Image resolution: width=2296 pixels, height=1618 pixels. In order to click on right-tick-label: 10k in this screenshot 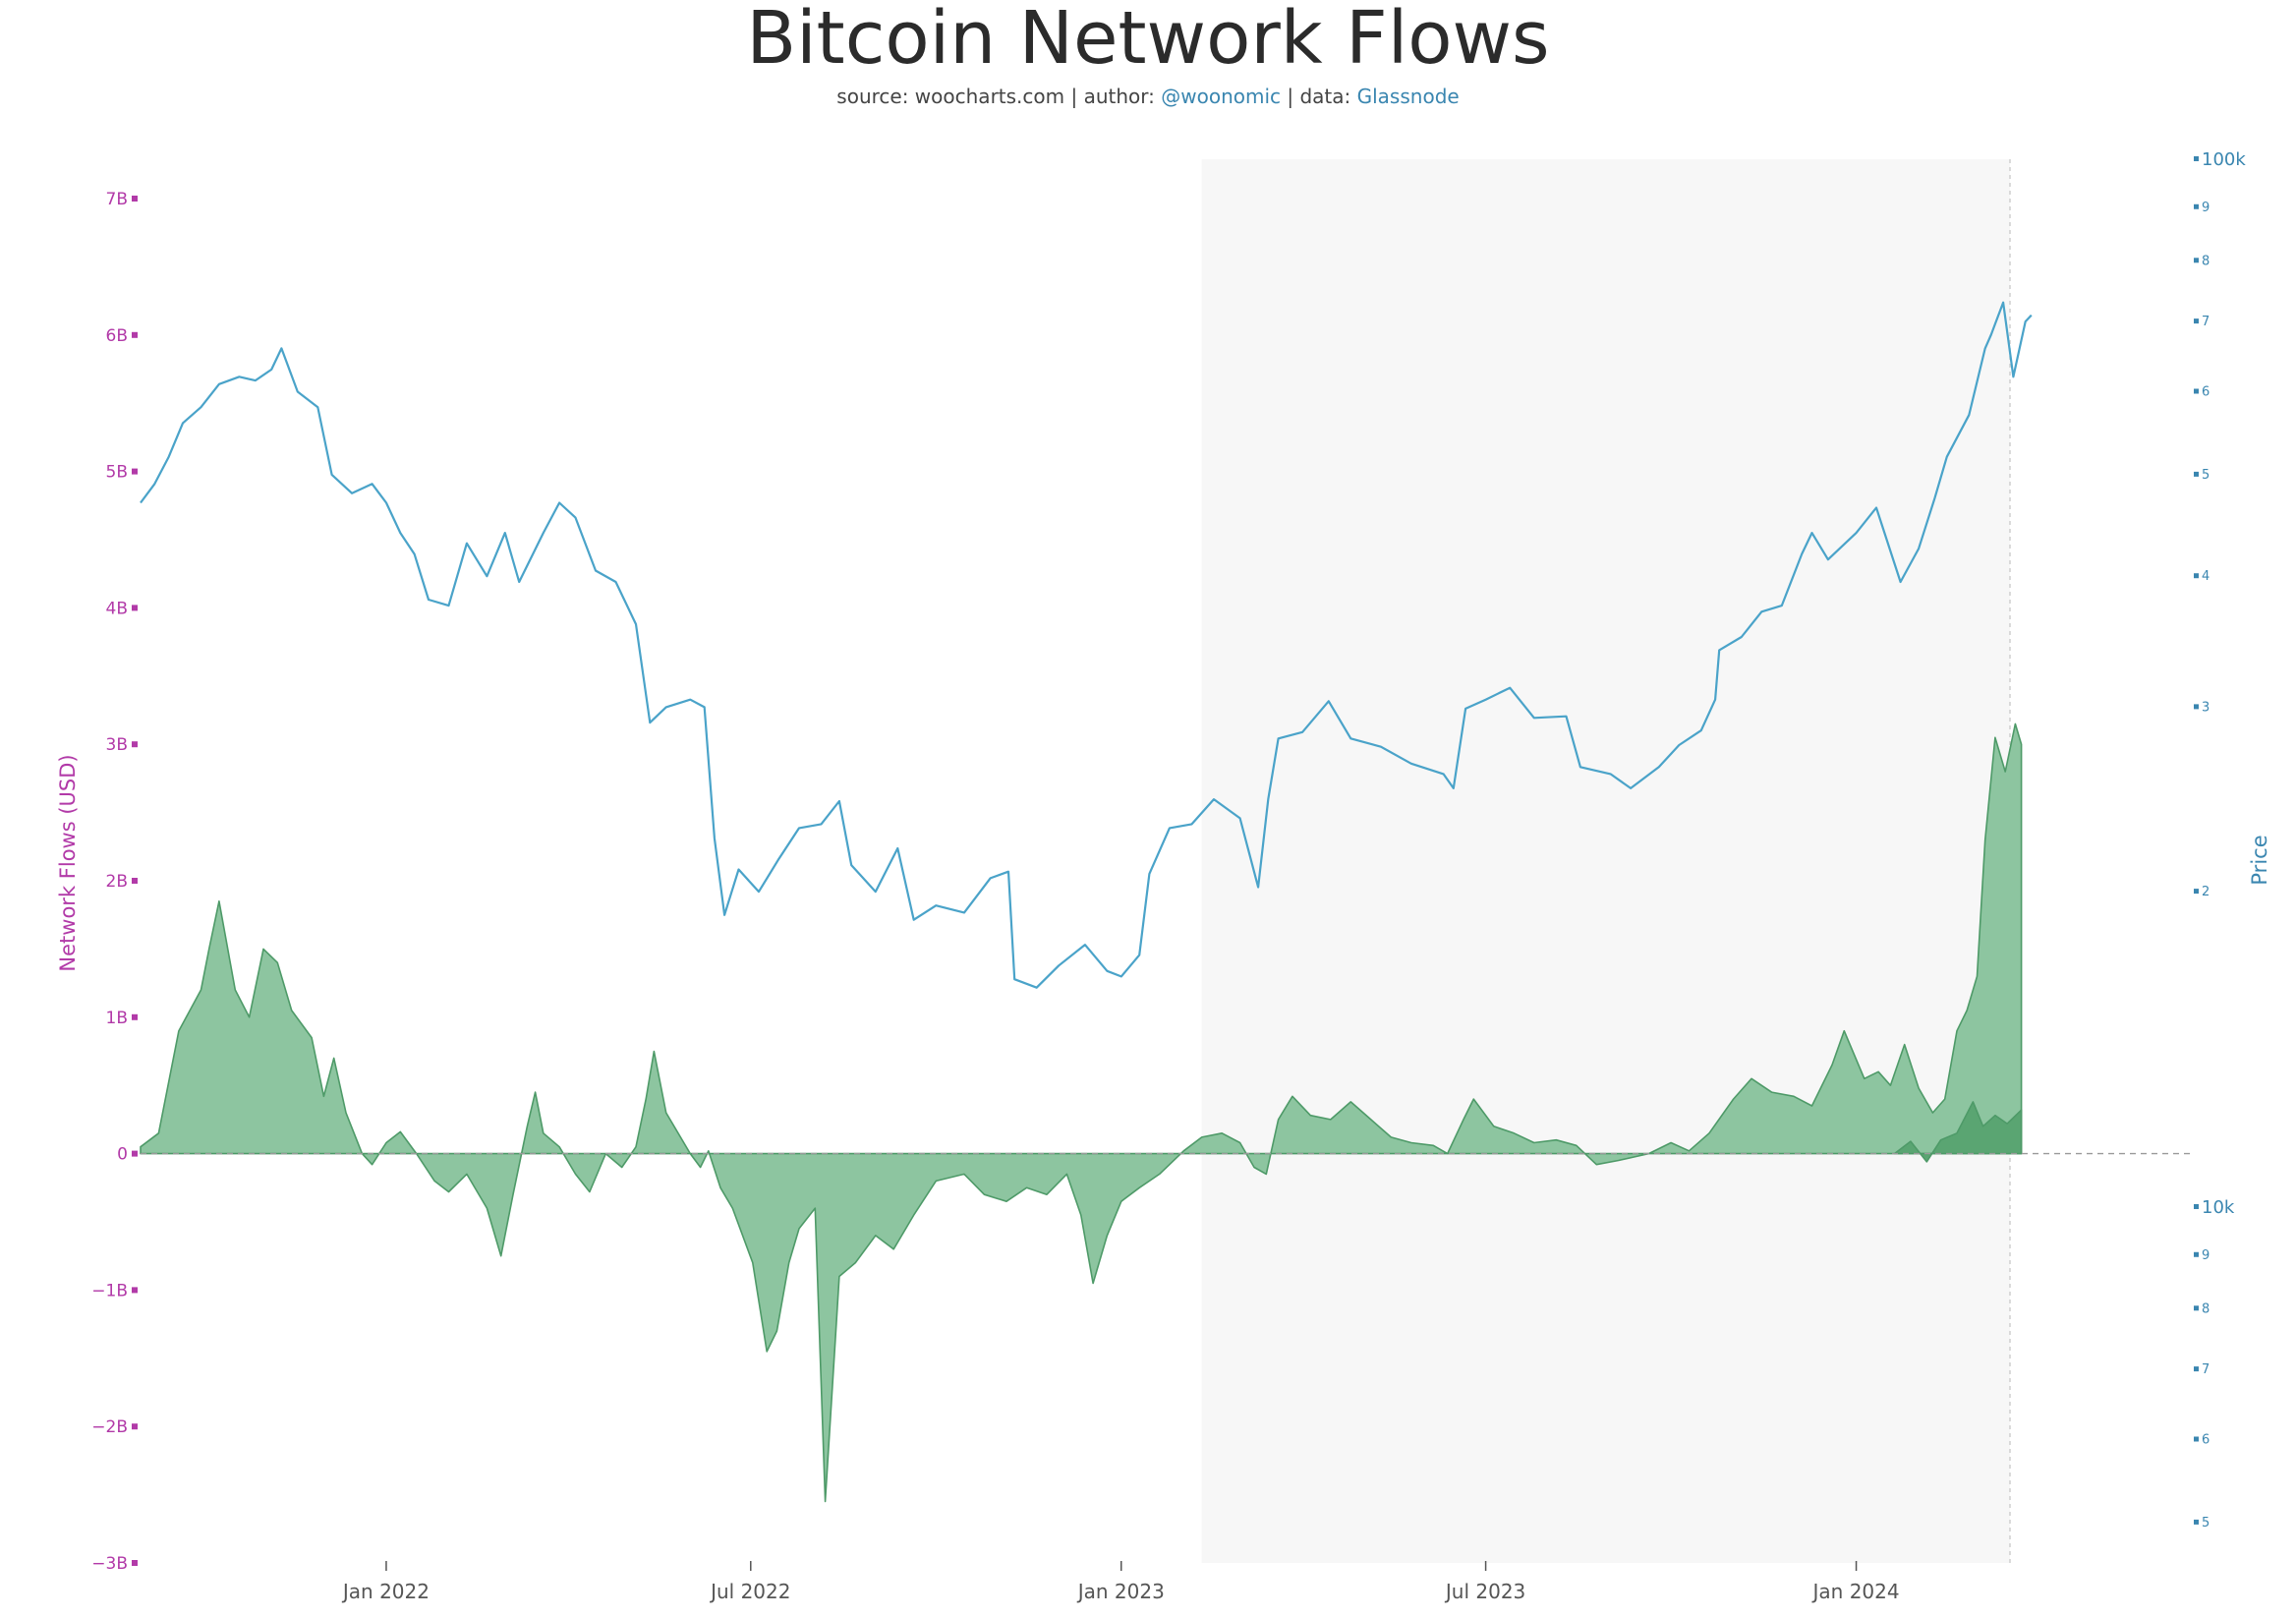, I will do `click(2218, 1207)`.